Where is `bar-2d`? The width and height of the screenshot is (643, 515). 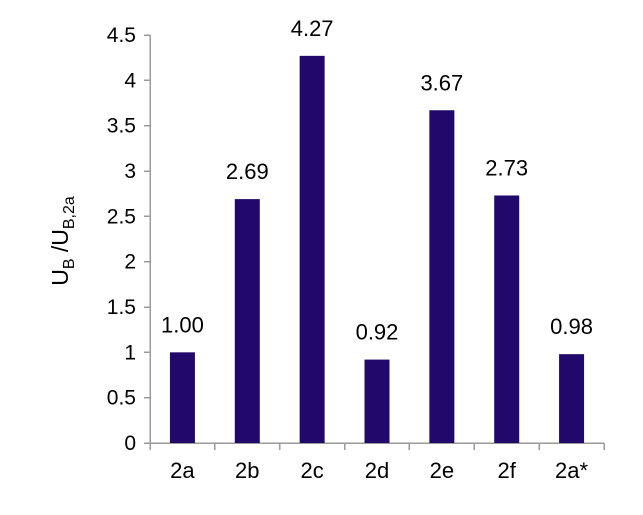 bar-2d is located at coordinates (377, 401).